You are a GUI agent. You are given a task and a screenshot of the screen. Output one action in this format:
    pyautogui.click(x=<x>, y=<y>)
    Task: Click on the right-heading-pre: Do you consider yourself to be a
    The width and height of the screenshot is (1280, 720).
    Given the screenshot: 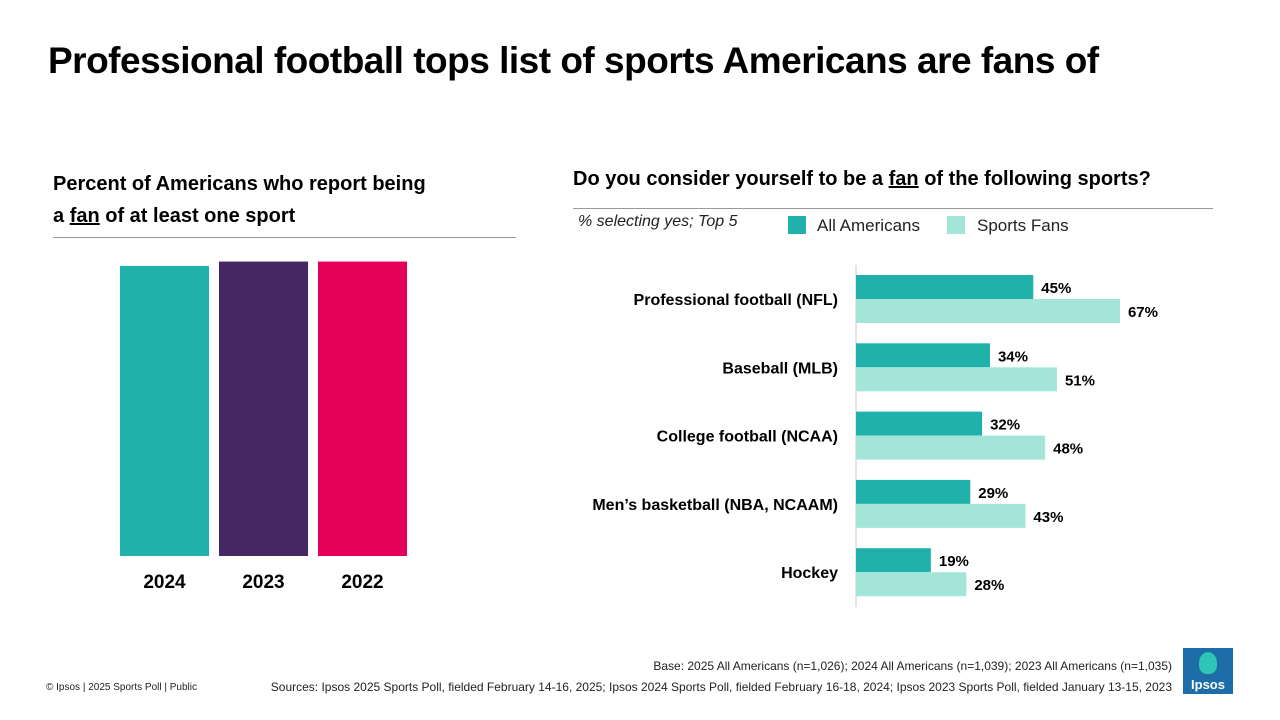 What is the action you would take?
    pyautogui.click(x=728, y=179)
    